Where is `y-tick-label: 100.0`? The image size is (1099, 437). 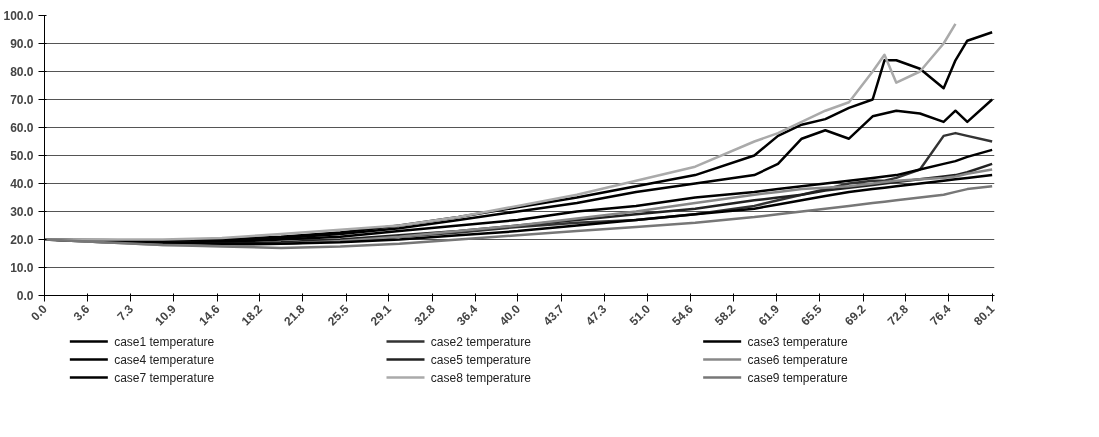
y-tick-label: 100.0 is located at coordinates (18, 16).